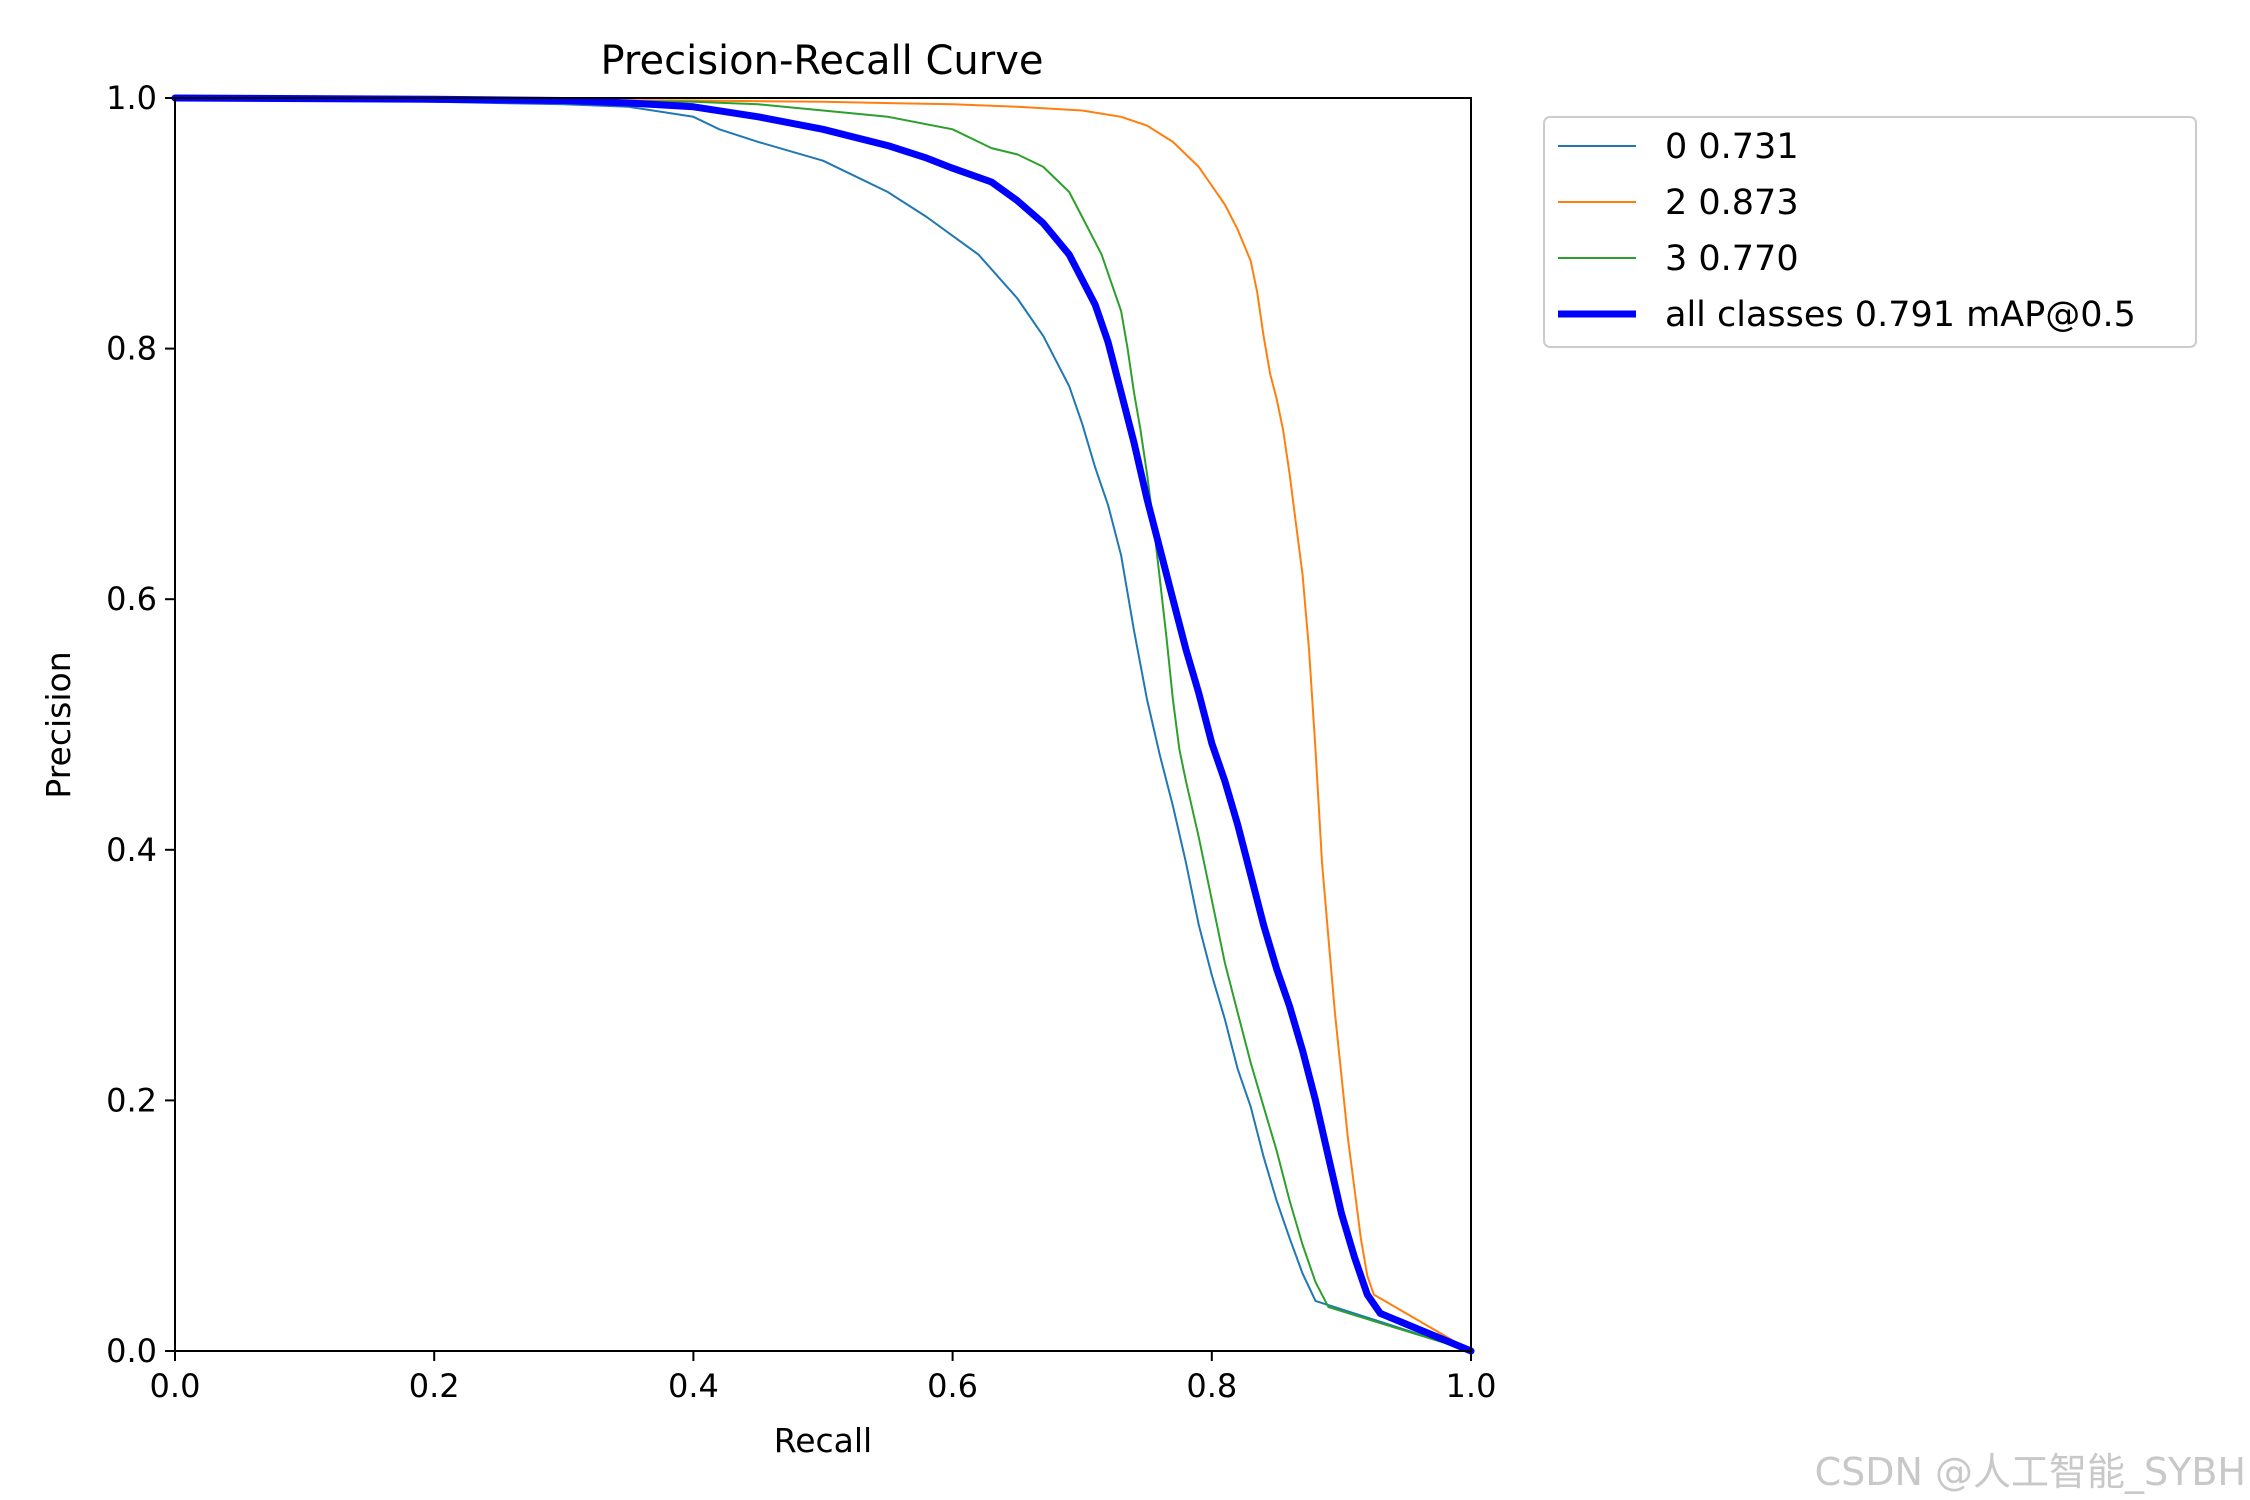 This screenshot has width=2250, height=1500. Describe the element at coordinates (822, 61) in the screenshot. I see `chart-title: Precision-Recall Curve` at that location.